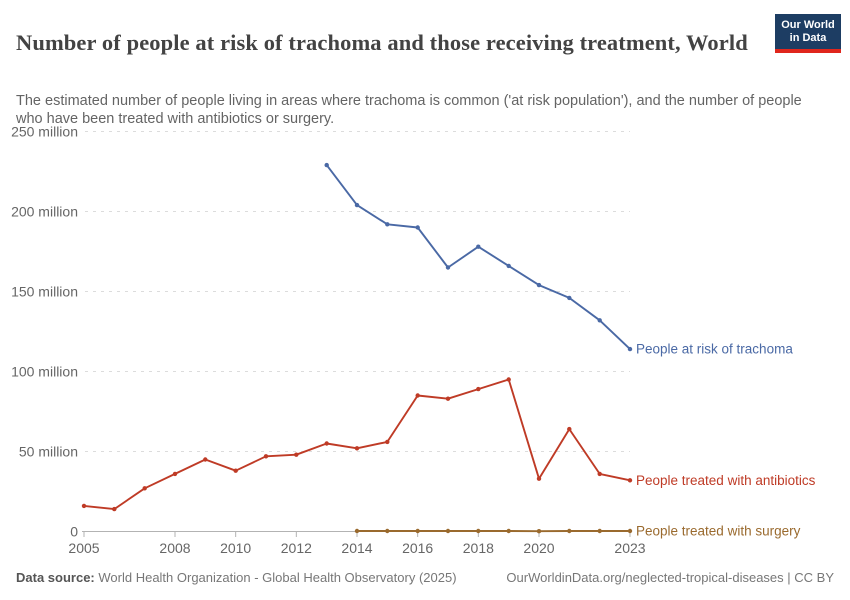 The width and height of the screenshot is (850, 600). What do you see at coordinates (387, 442) in the screenshot?
I see `series-point-people-treated-with-antibiotics-2015` at bounding box center [387, 442].